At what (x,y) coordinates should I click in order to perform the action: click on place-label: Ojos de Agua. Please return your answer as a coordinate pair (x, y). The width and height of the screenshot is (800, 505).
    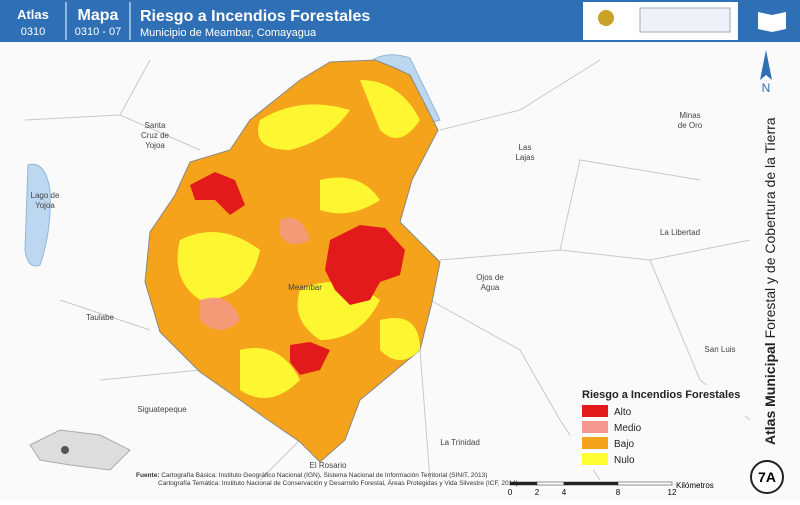
    Looking at the image, I should click on (490, 282).